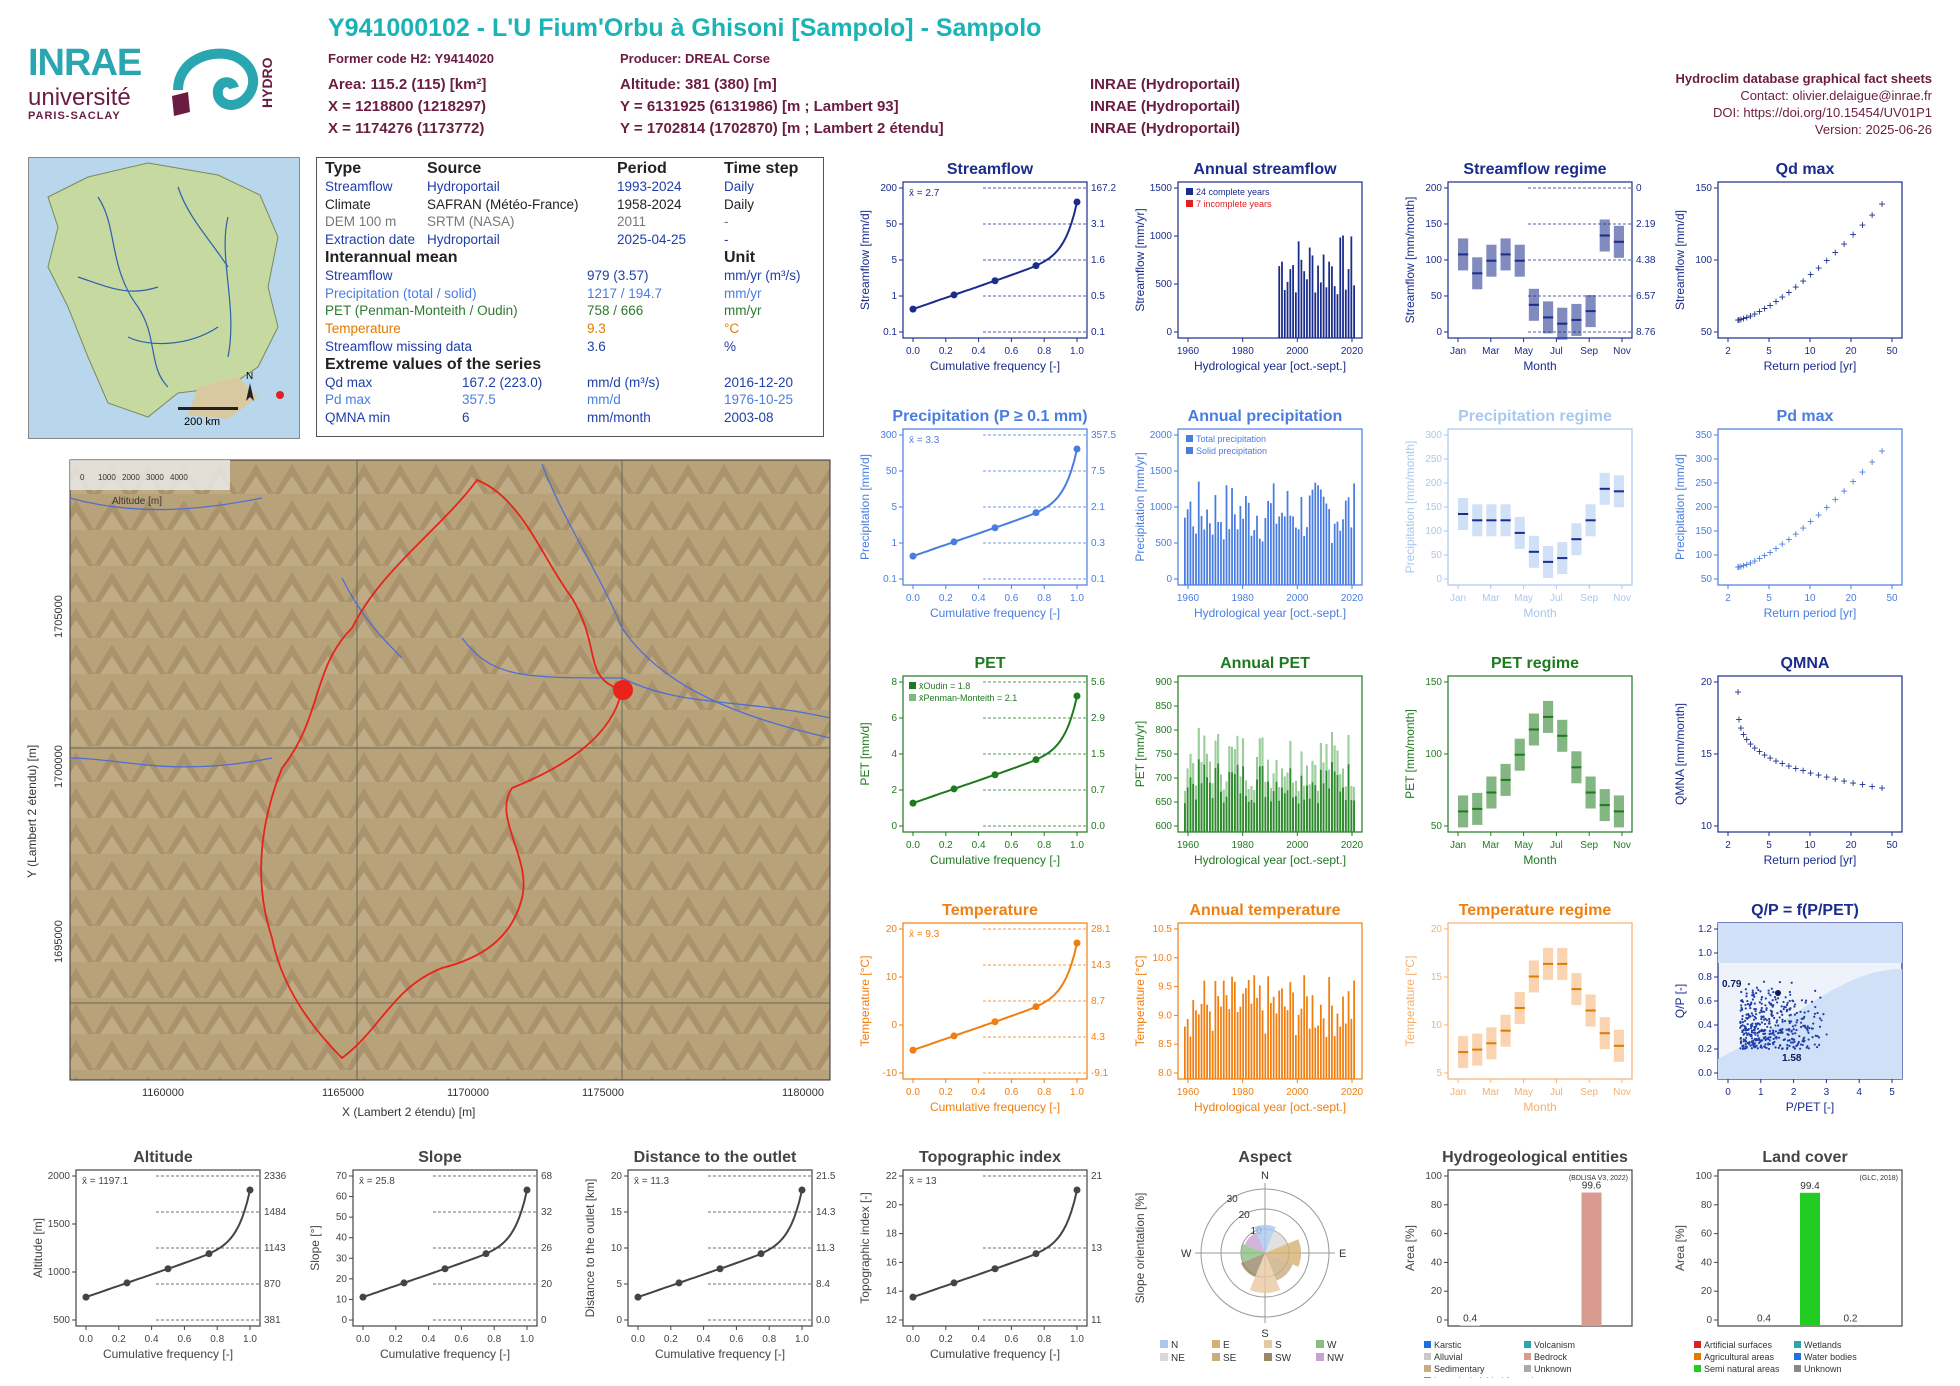  What do you see at coordinates (1705, 1049) in the screenshot?
I see `y-tick-label: 0.2` at bounding box center [1705, 1049].